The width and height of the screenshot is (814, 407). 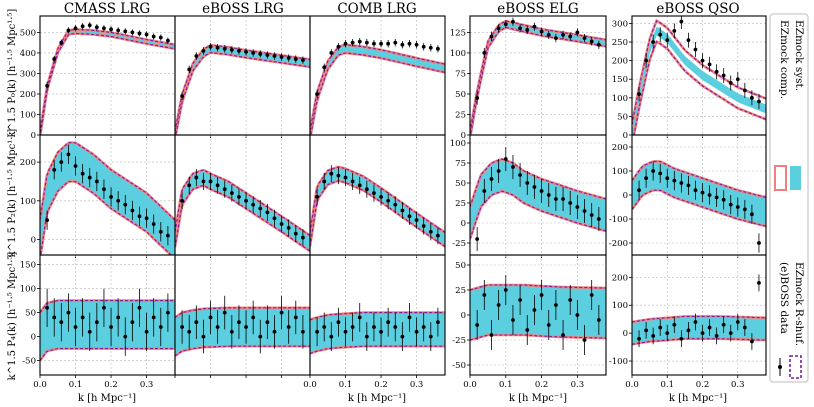 I want to click on panel-eboss-lrg-l0, so click(x=242, y=76).